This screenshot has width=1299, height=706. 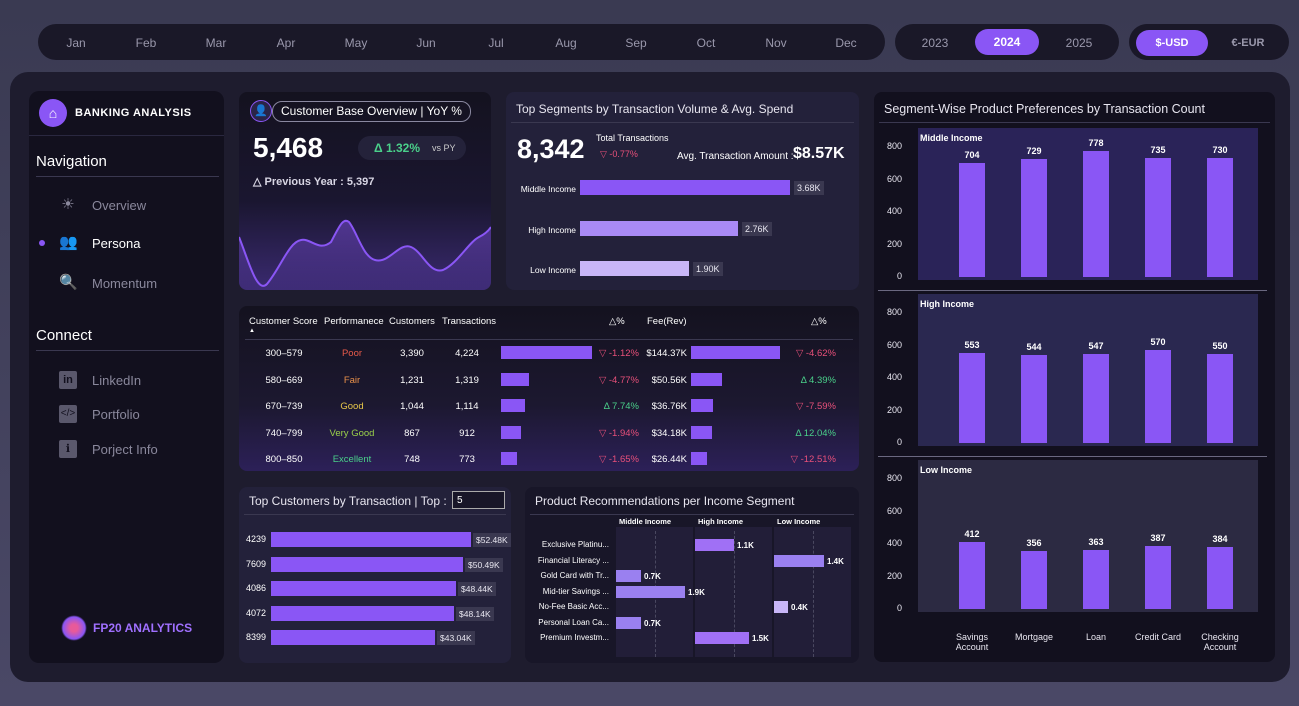 I want to click on kpi-vs: vs PY, so click(x=444, y=148).